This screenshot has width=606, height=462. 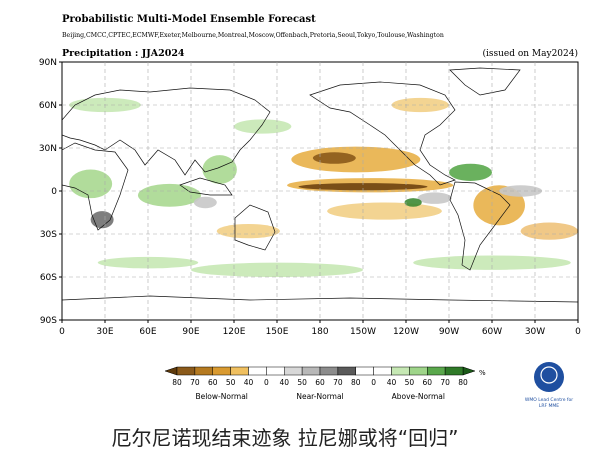 What do you see at coordinates (535, 332) in the screenshot?
I see `lon-label: 30W` at bounding box center [535, 332].